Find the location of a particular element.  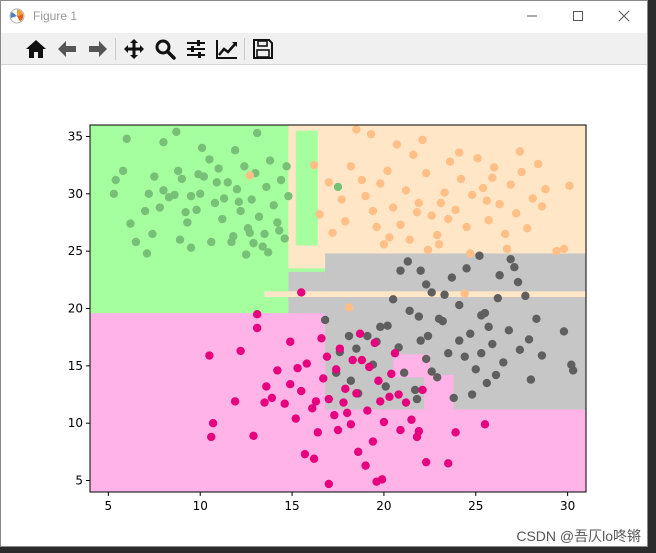

region-green is located at coordinates (306, 188).